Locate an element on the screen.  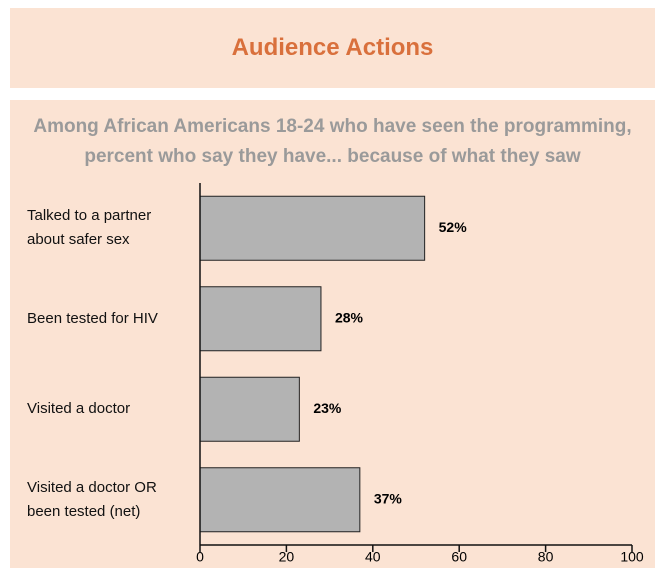
x-tick-label: 80 is located at coordinates (546, 557).